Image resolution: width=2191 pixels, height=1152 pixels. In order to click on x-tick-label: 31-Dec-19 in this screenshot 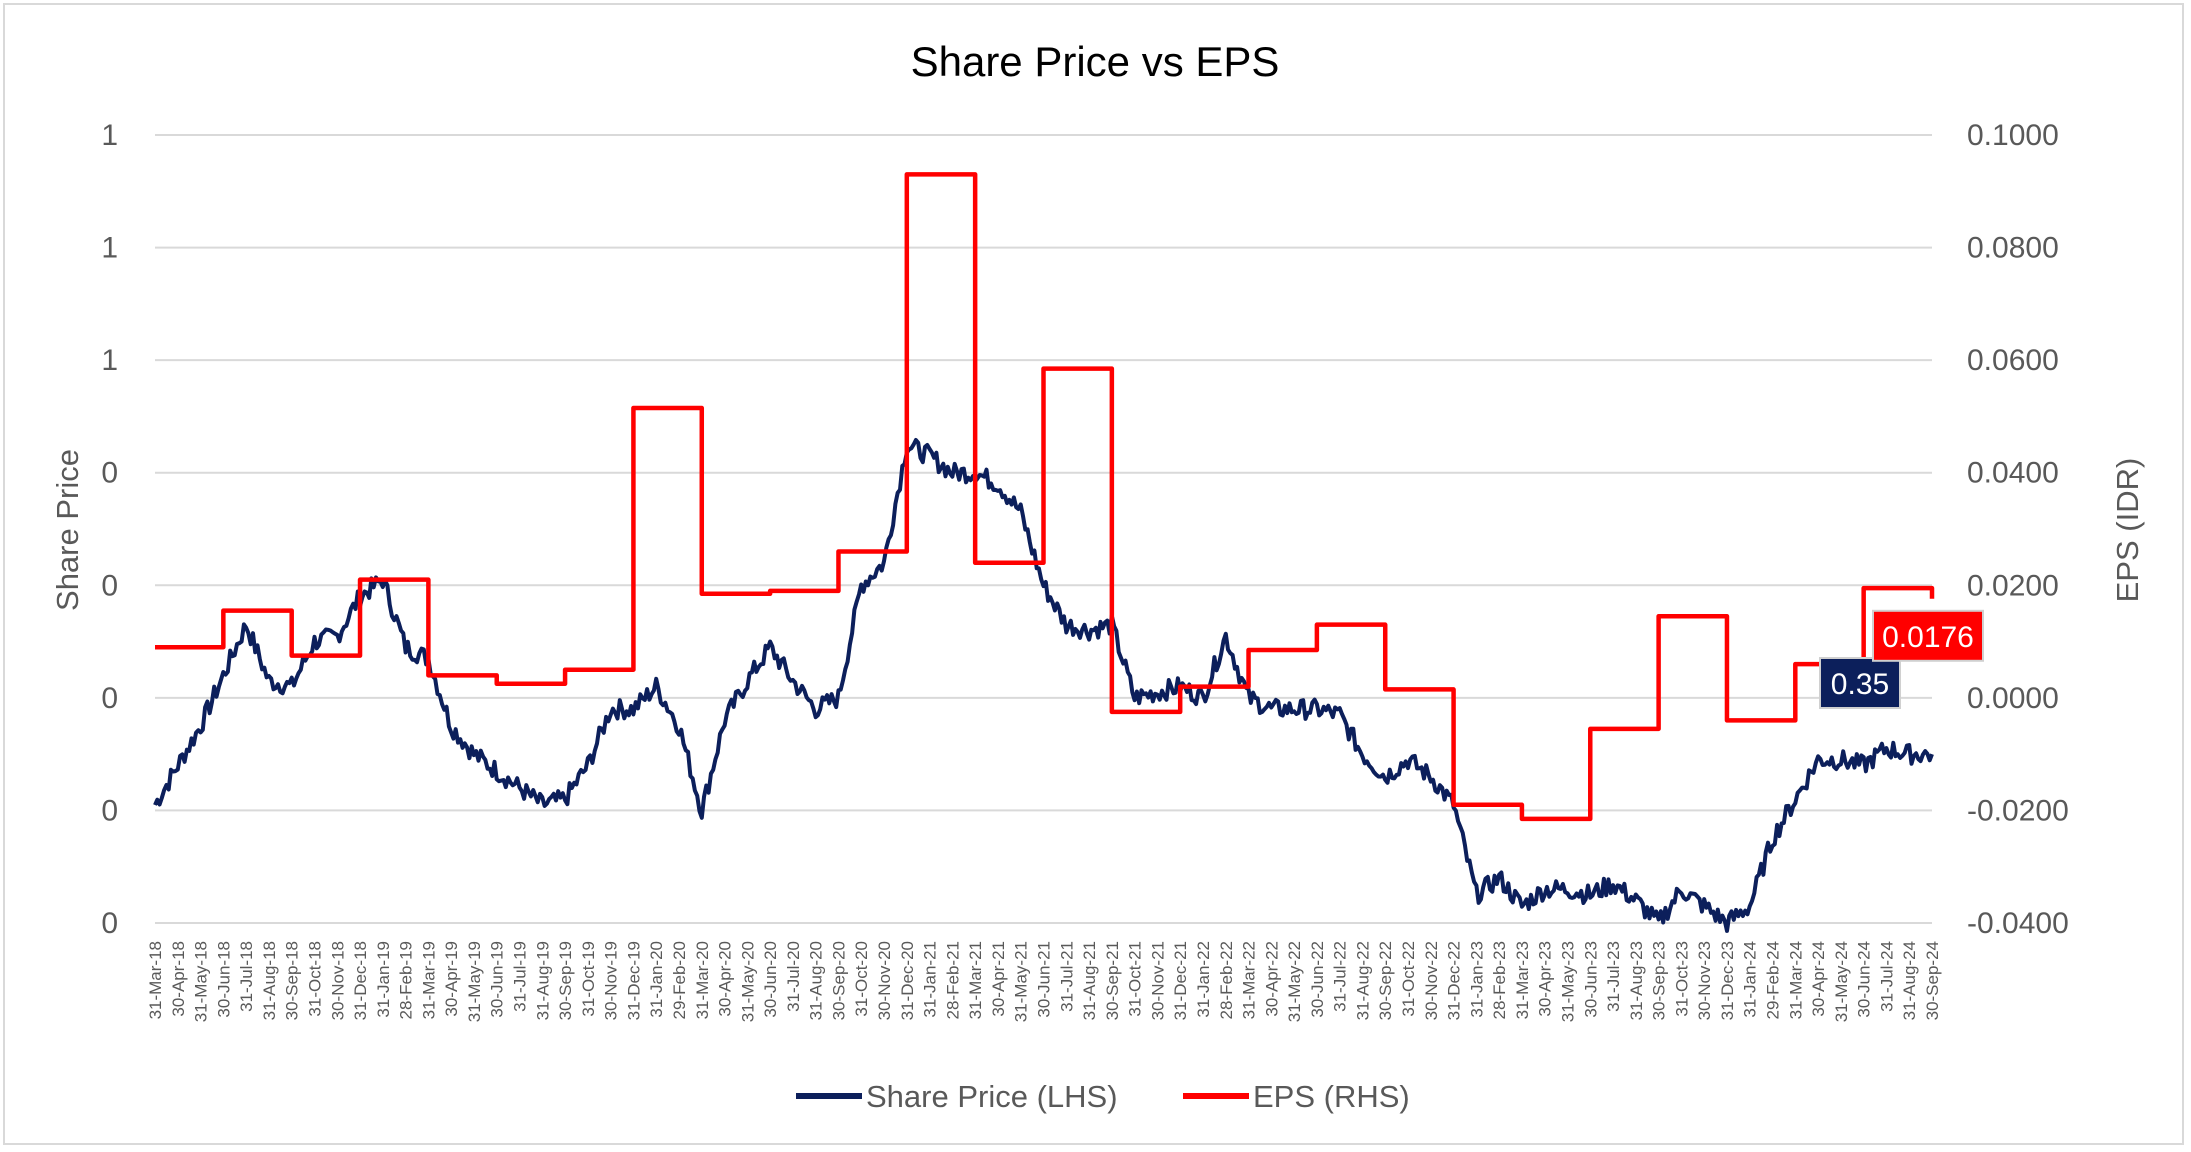, I will do `click(633, 980)`.